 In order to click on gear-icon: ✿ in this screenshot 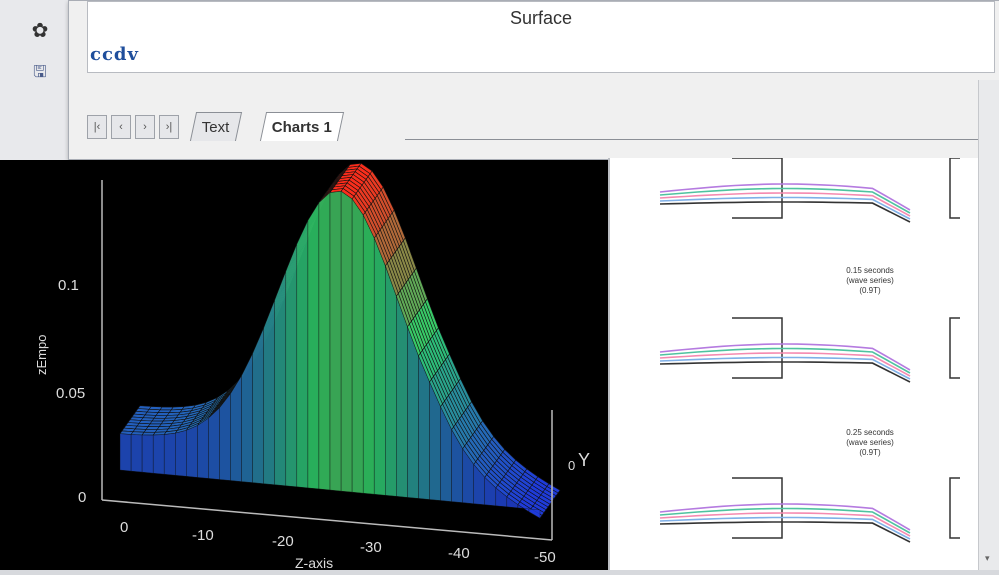, I will do `click(40, 30)`.